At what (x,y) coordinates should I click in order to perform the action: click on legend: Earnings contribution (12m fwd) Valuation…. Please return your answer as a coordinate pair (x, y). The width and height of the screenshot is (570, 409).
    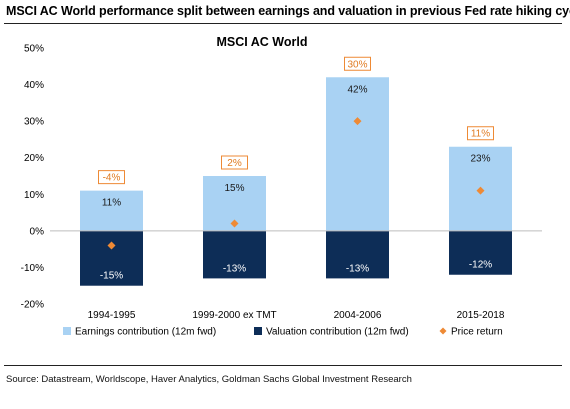
    Looking at the image, I should click on (283, 332).